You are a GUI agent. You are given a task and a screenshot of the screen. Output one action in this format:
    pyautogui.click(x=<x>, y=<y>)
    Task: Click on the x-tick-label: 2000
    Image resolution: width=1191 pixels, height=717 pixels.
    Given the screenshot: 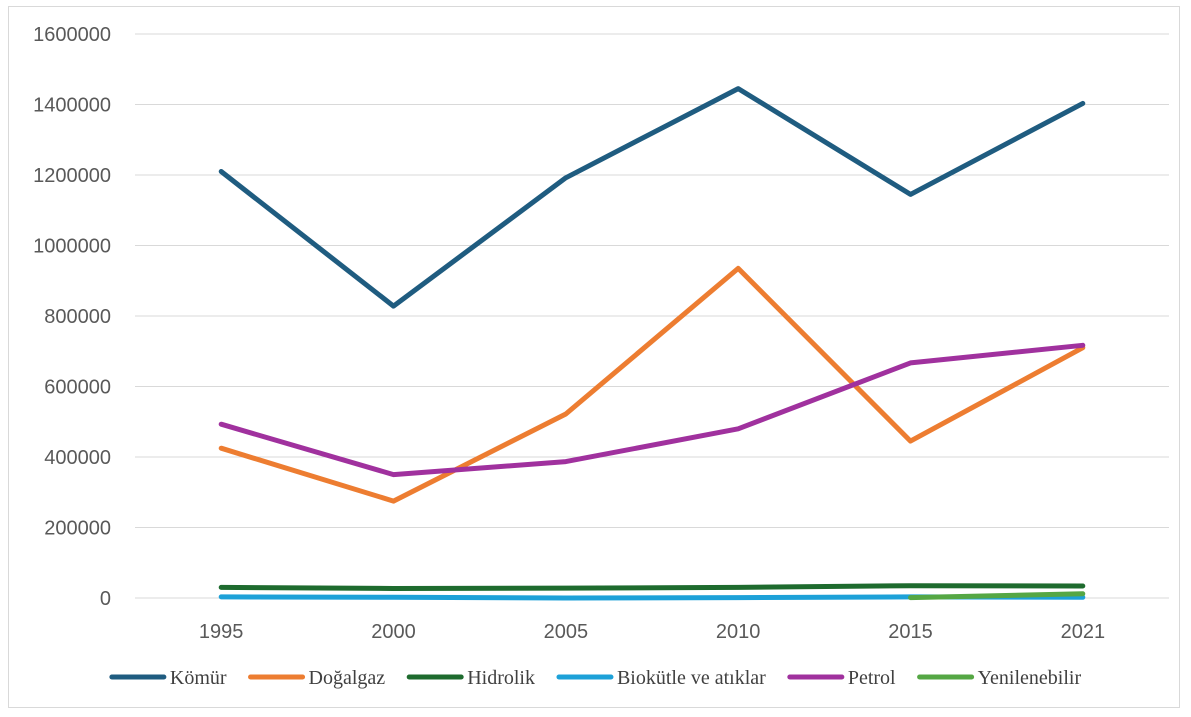 What is the action you would take?
    pyautogui.click(x=393, y=632)
    